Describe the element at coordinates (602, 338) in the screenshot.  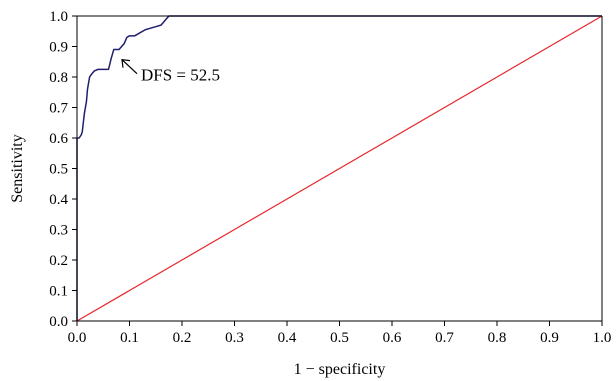
I see `x-tick-label: 1.0` at that location.